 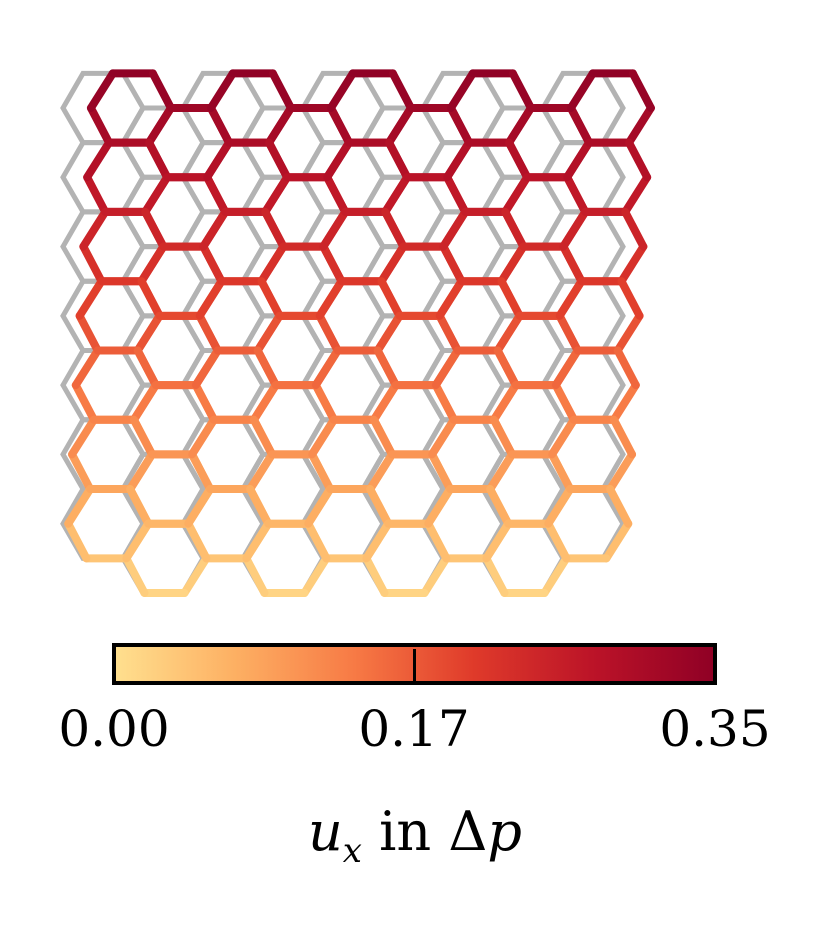 I want to click on title-subscript: x, so click(x=352, y=851).